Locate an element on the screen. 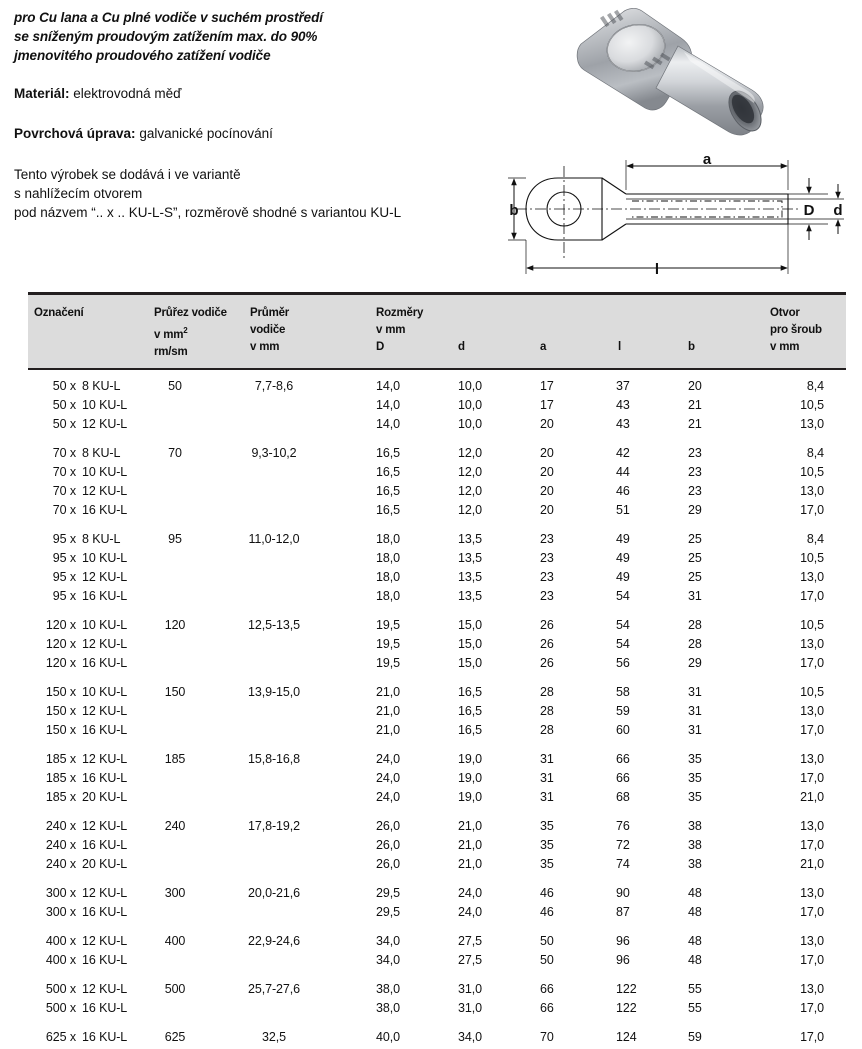 The width and height of the screenshot is (862, 1049). drawing-dimension-arrows is located at coordinates (676, 217).